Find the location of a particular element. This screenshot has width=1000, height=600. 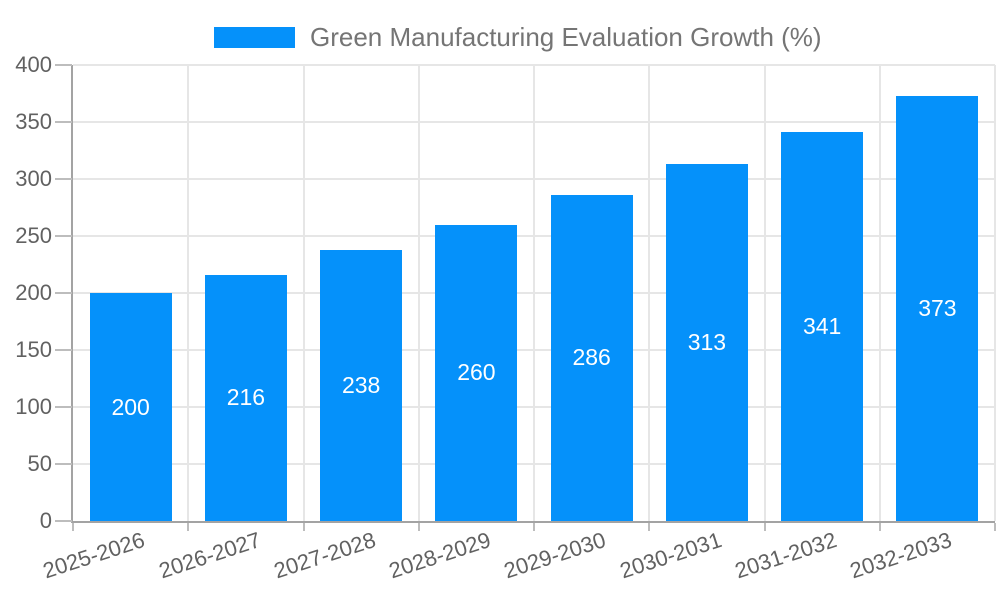

x-axis-tick-label: 2031-2032 is located at coordinates (785, 555).